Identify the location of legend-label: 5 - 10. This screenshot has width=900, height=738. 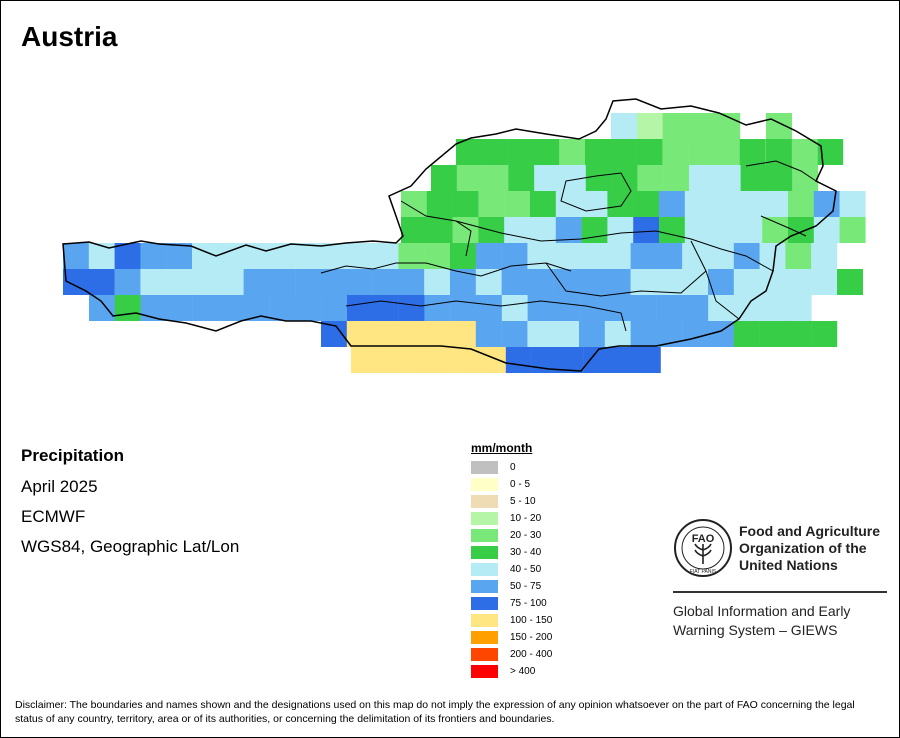
(523, 501).